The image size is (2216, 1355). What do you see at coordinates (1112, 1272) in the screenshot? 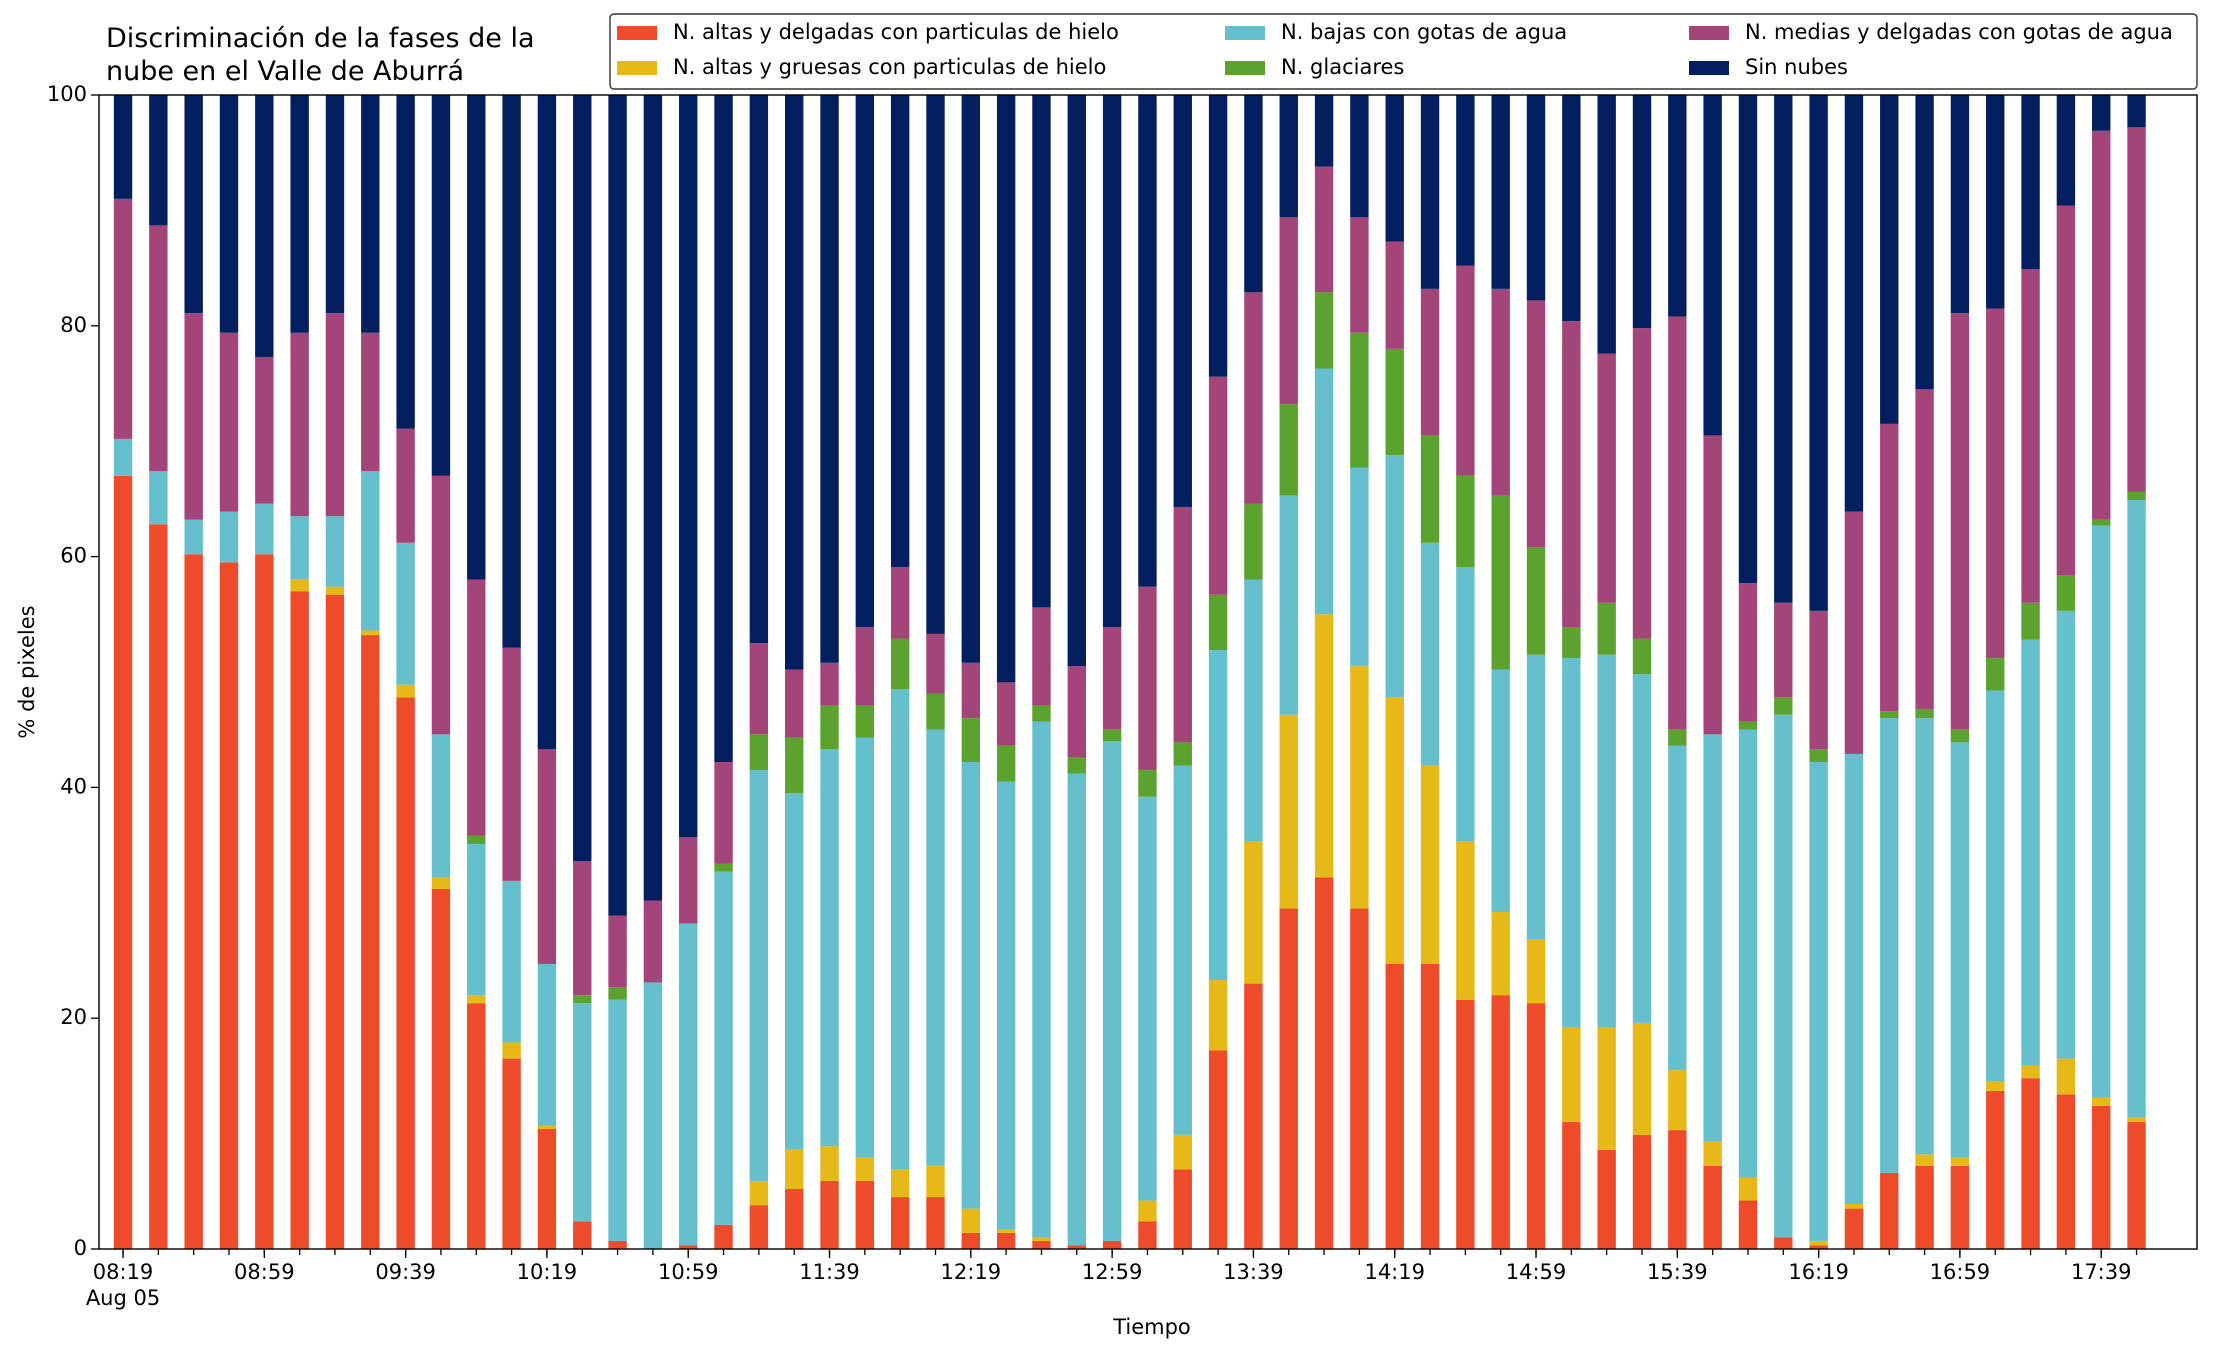
I see `x-tick-label: 12:59` at bounding box center [1112, 1272].